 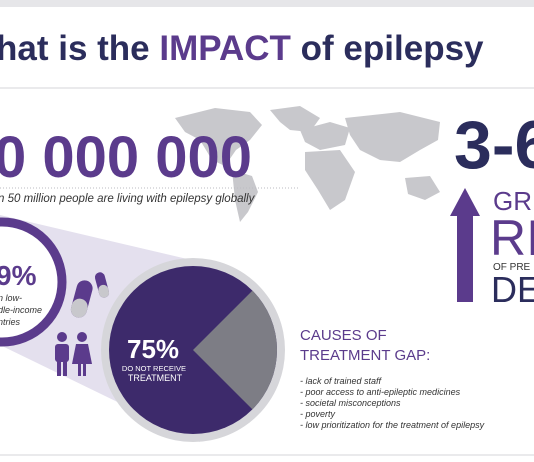 I want to click on map-americas-north, so click(x=218, y=137).